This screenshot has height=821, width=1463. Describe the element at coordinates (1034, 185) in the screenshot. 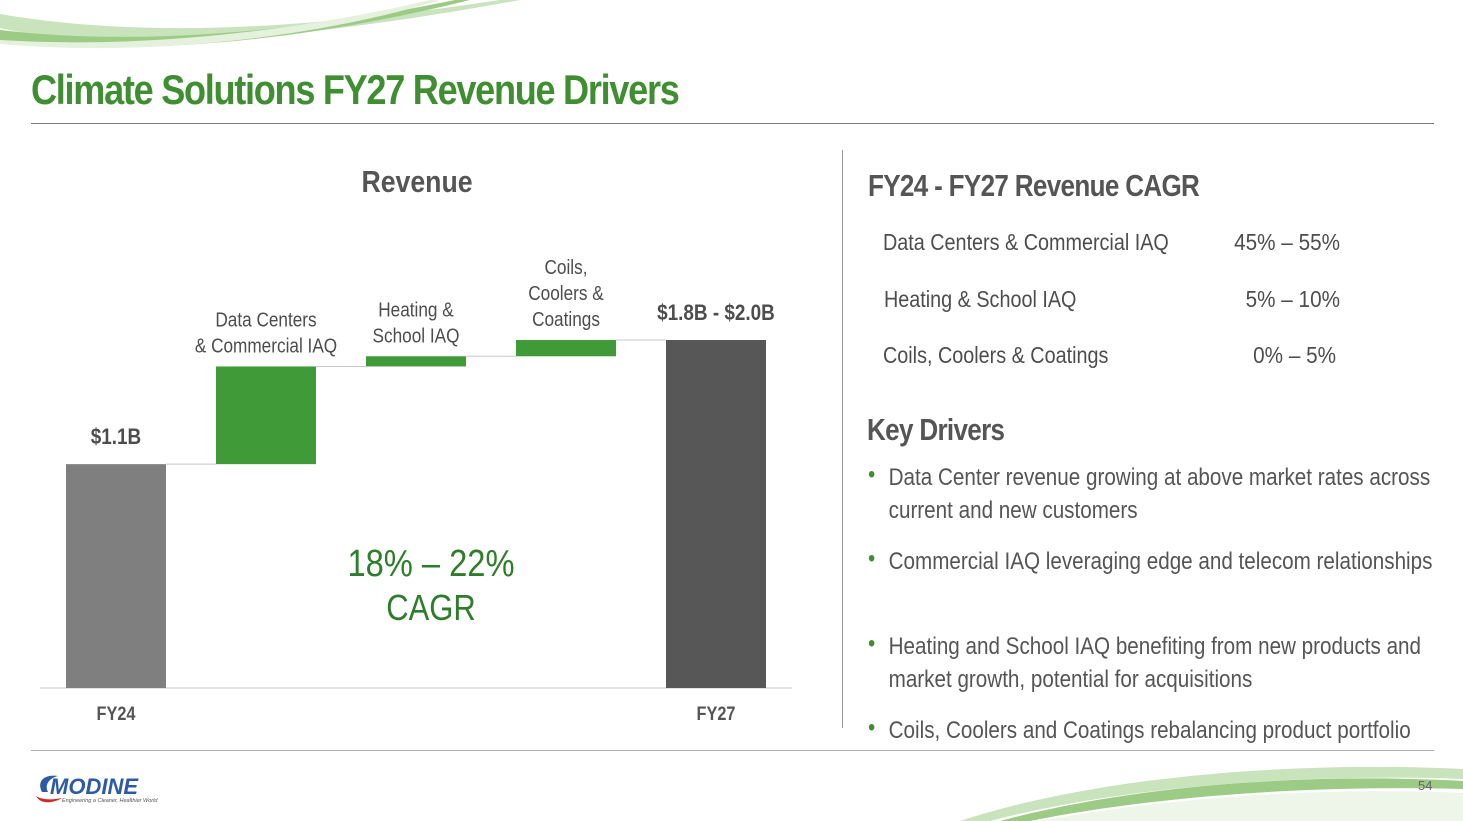

I see `cagr-heading: FY24 - FY27 Revenue CAGR` at that location.